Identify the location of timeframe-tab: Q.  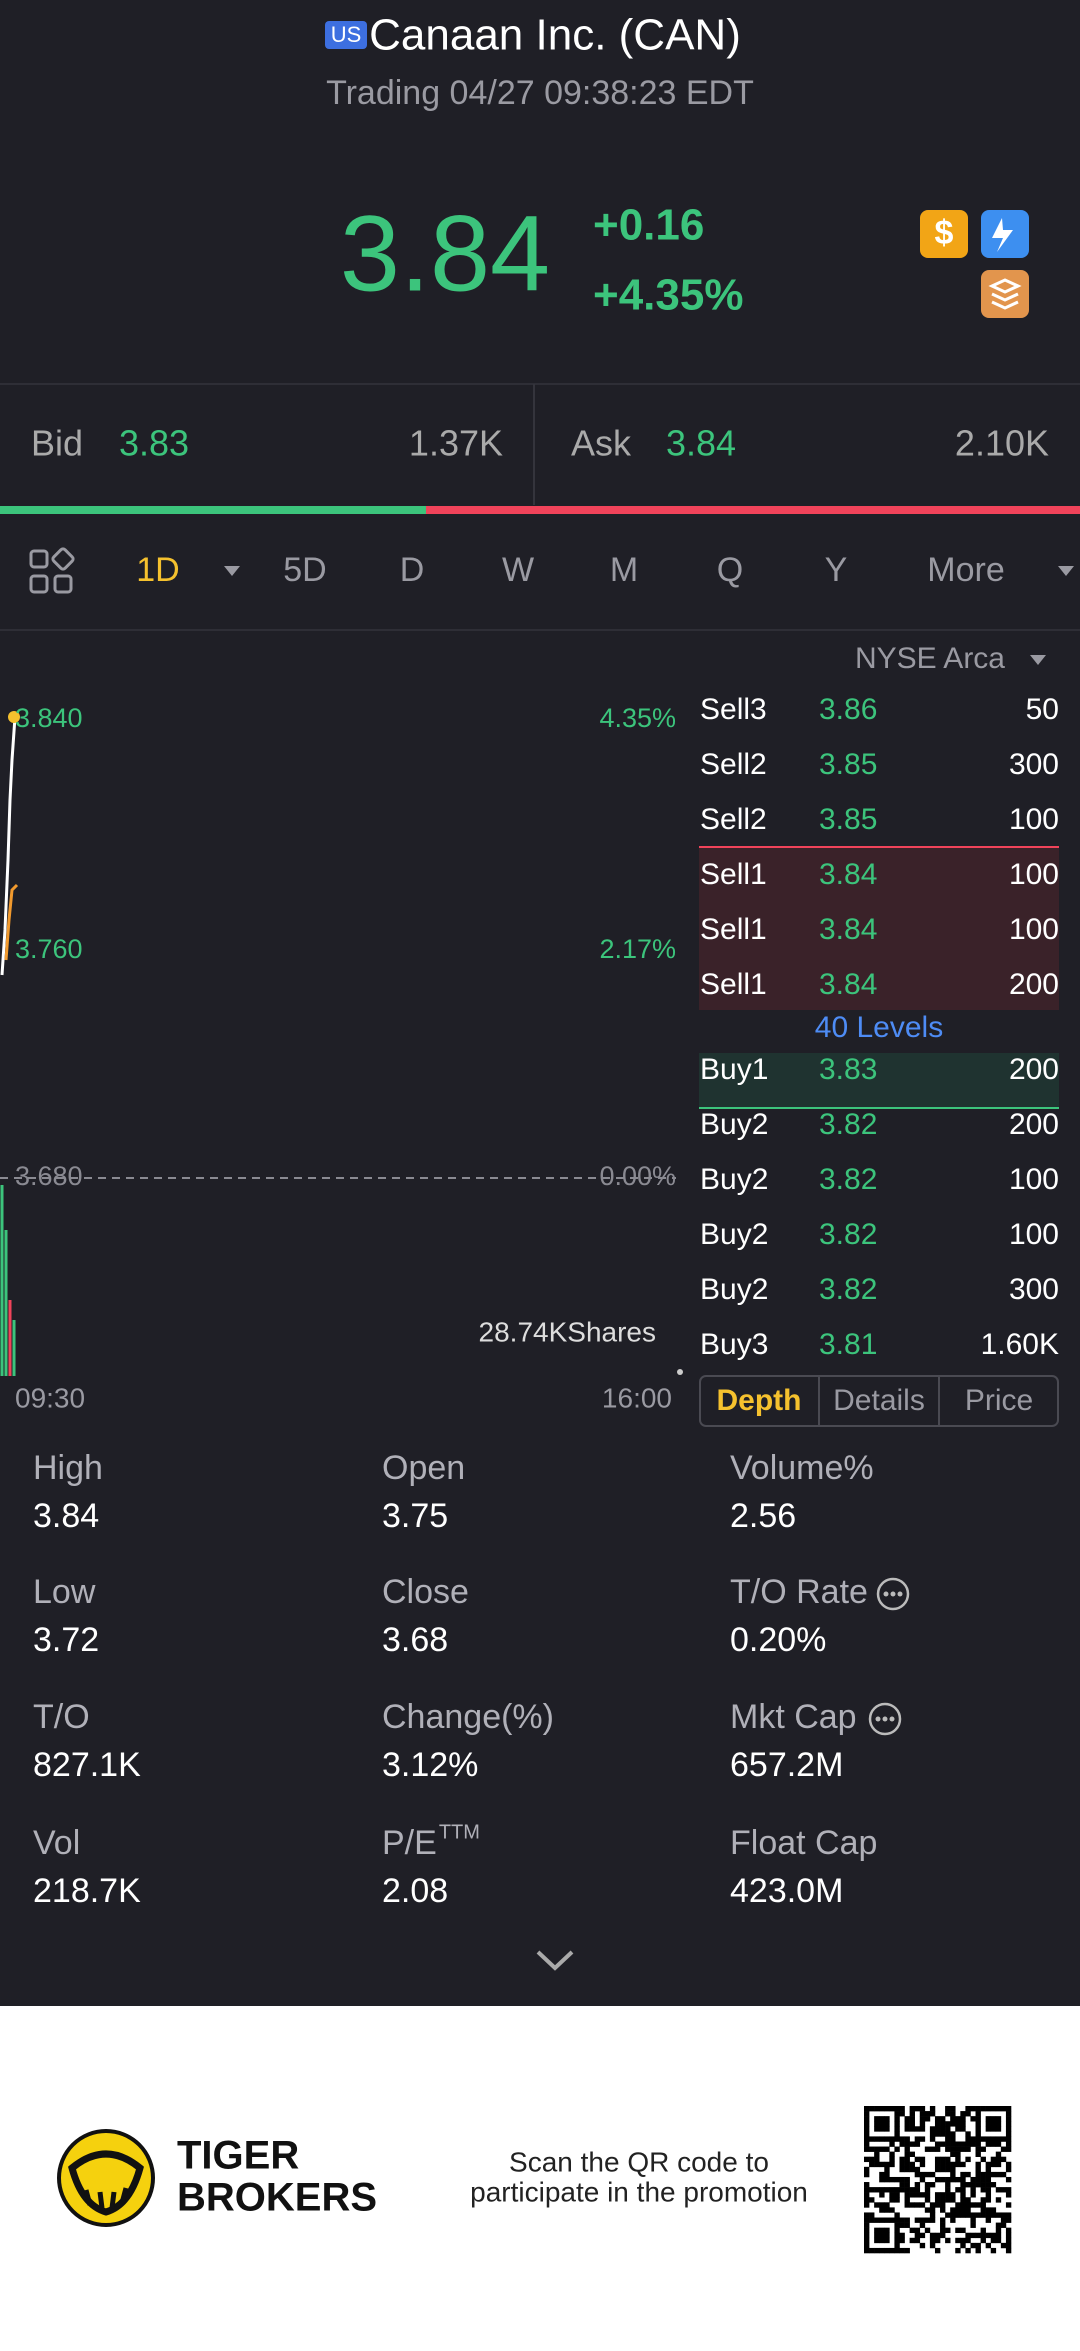
(730, 570).